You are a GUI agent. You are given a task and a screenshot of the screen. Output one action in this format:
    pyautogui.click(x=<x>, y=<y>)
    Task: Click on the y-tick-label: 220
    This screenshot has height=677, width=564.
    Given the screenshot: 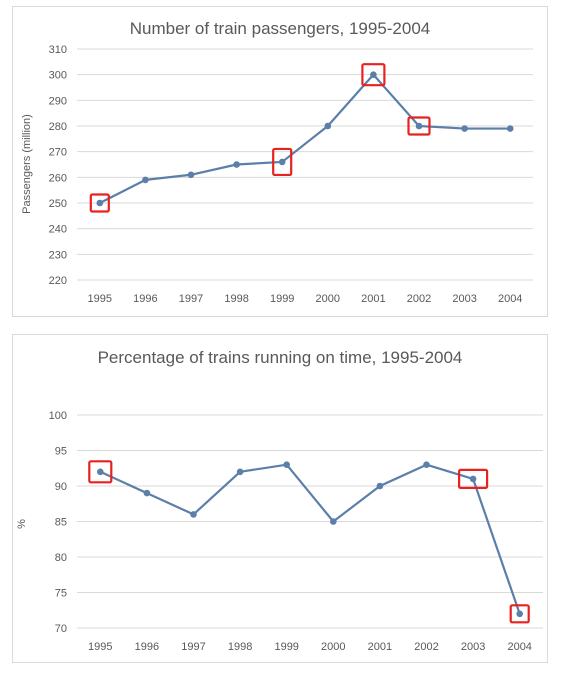 What is the action you would take?
    pyautogui.click(x=58, y=281)
    